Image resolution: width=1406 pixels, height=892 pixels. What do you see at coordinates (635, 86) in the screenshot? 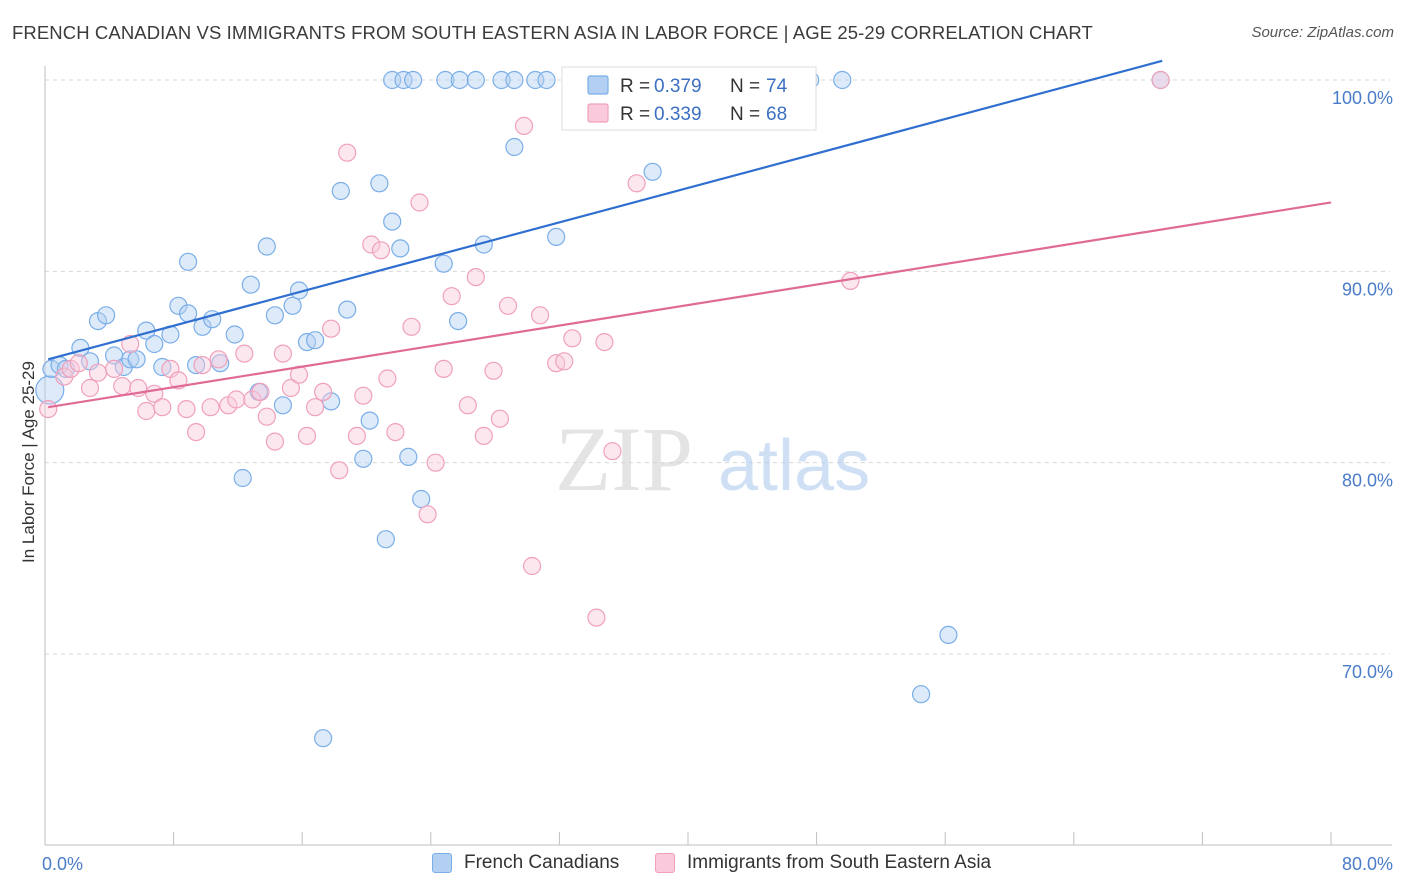
I see `legend-r-label-1: R =` at bounding box center [635, 86].